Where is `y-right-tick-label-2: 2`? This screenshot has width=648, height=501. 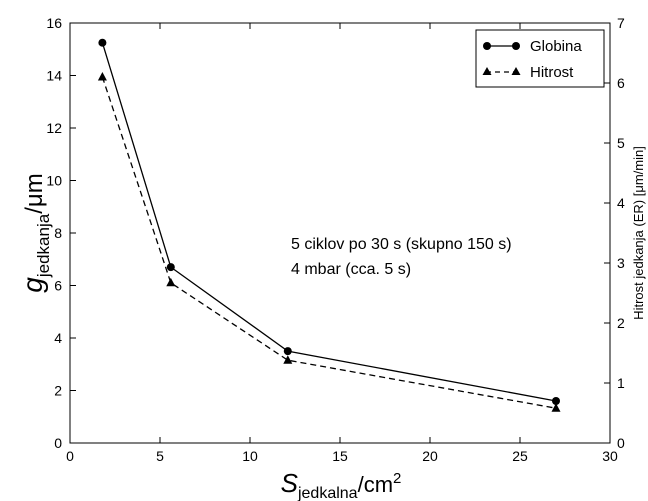 y-right-tick-label-2: 2 is located at coordinates (621, 323).